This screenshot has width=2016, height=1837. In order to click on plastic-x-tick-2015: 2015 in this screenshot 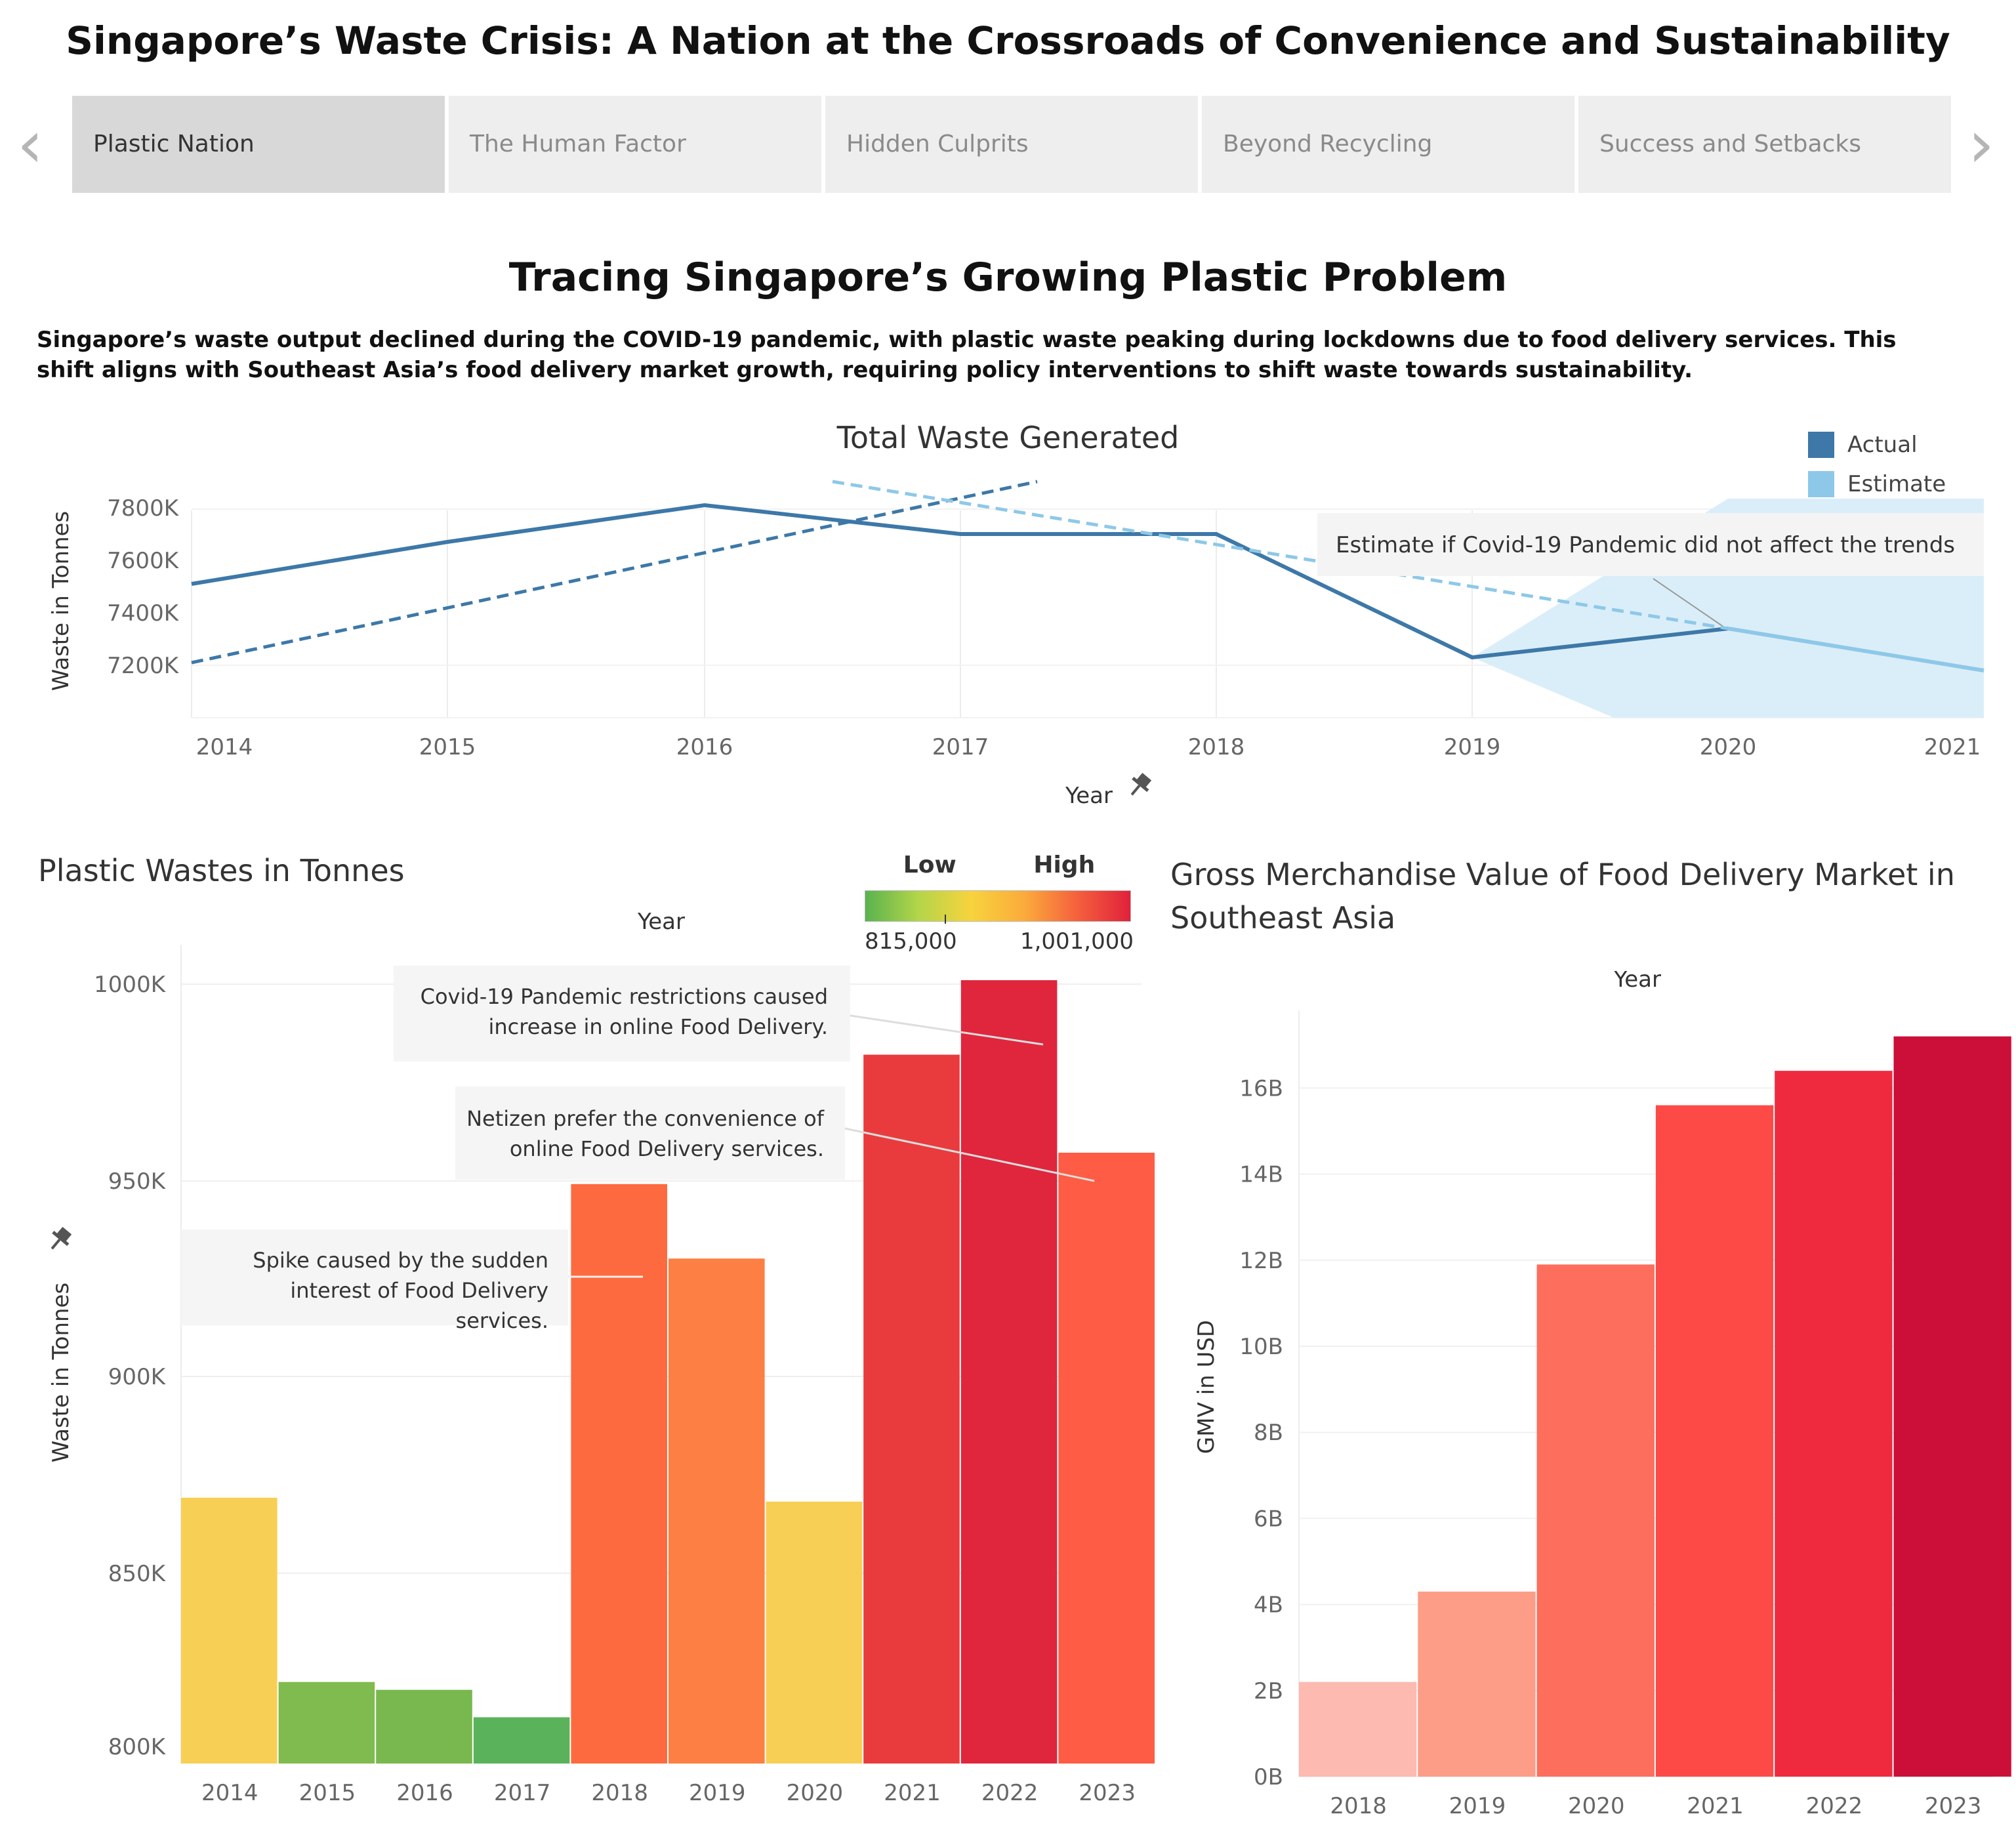, I will do `click(327, 1793)`.